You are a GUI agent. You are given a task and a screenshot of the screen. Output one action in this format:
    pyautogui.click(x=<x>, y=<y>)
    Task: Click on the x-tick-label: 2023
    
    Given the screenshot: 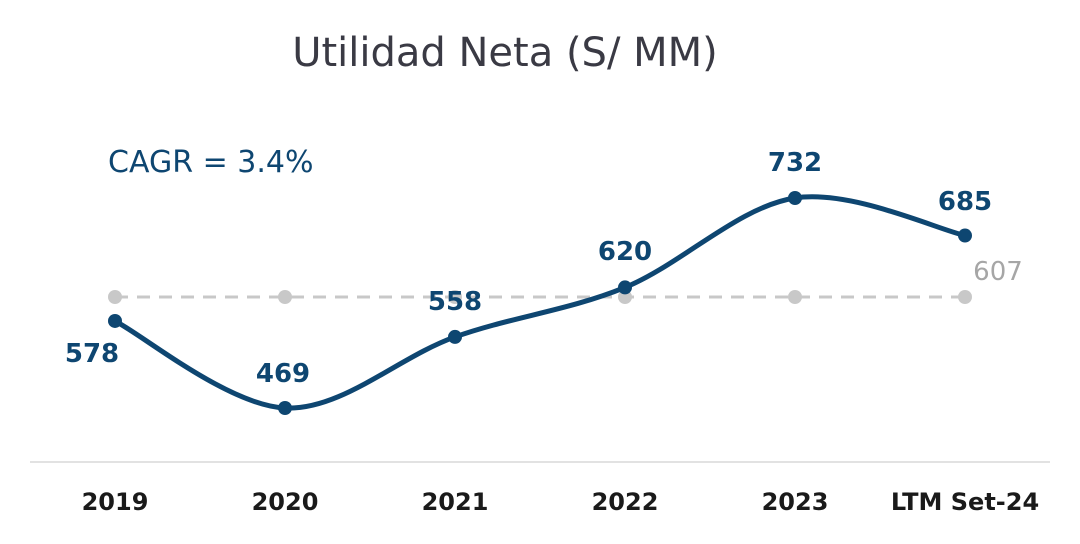 What is the action you would take?
    pyautogui.click(x=795, y=502)
    